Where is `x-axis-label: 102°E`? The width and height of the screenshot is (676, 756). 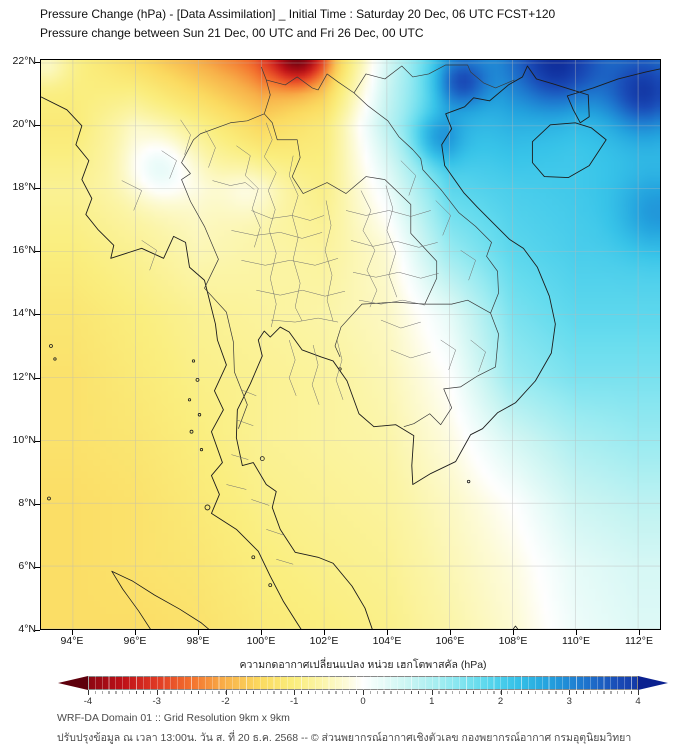 x-axis-label: 102°E is located at coordinates (324, 641).